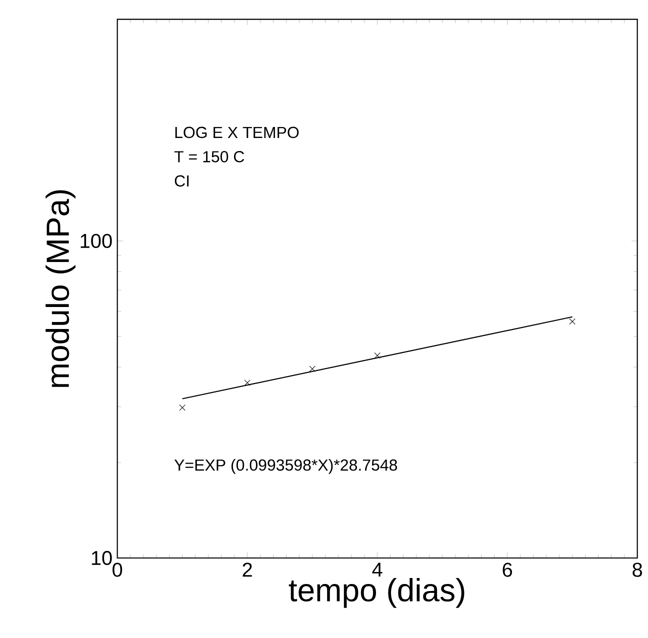  What do you see at coordinates (637, 569) in the screenshot?
I see `x-tick-label: 8` at bounding box center [637, 569].